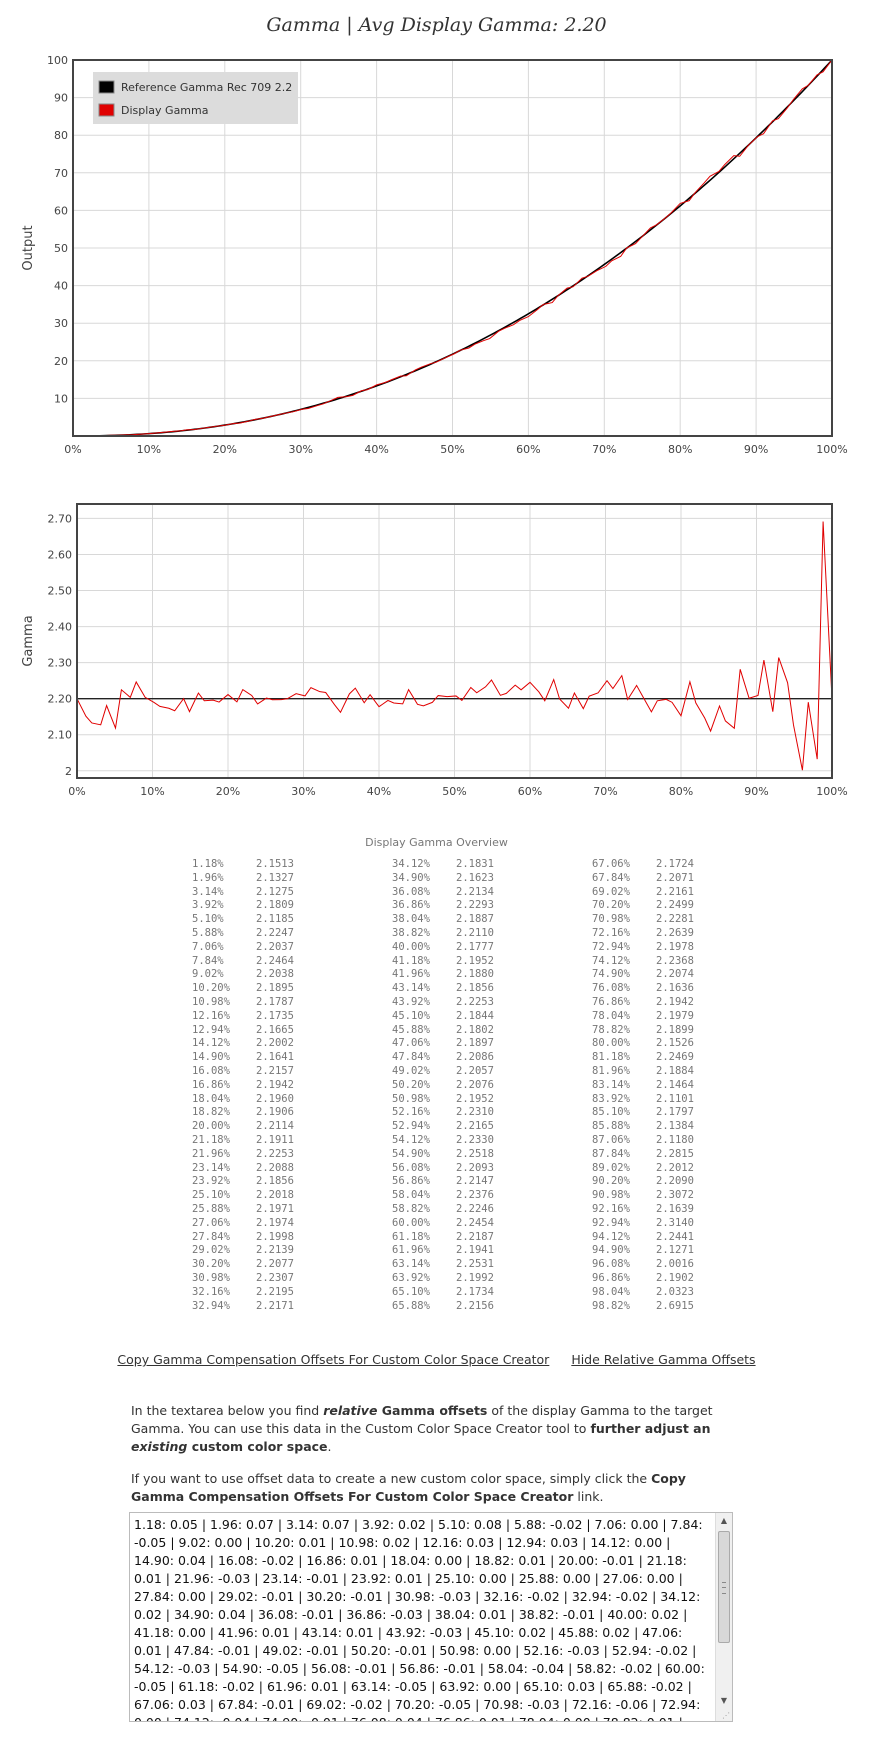 The image size is (873, 1752). What do you see at coordinates (462, 1017) in the screenshot?
I see `overview-row: 45.10% 2.1844` at bounding box center [462, 1017].